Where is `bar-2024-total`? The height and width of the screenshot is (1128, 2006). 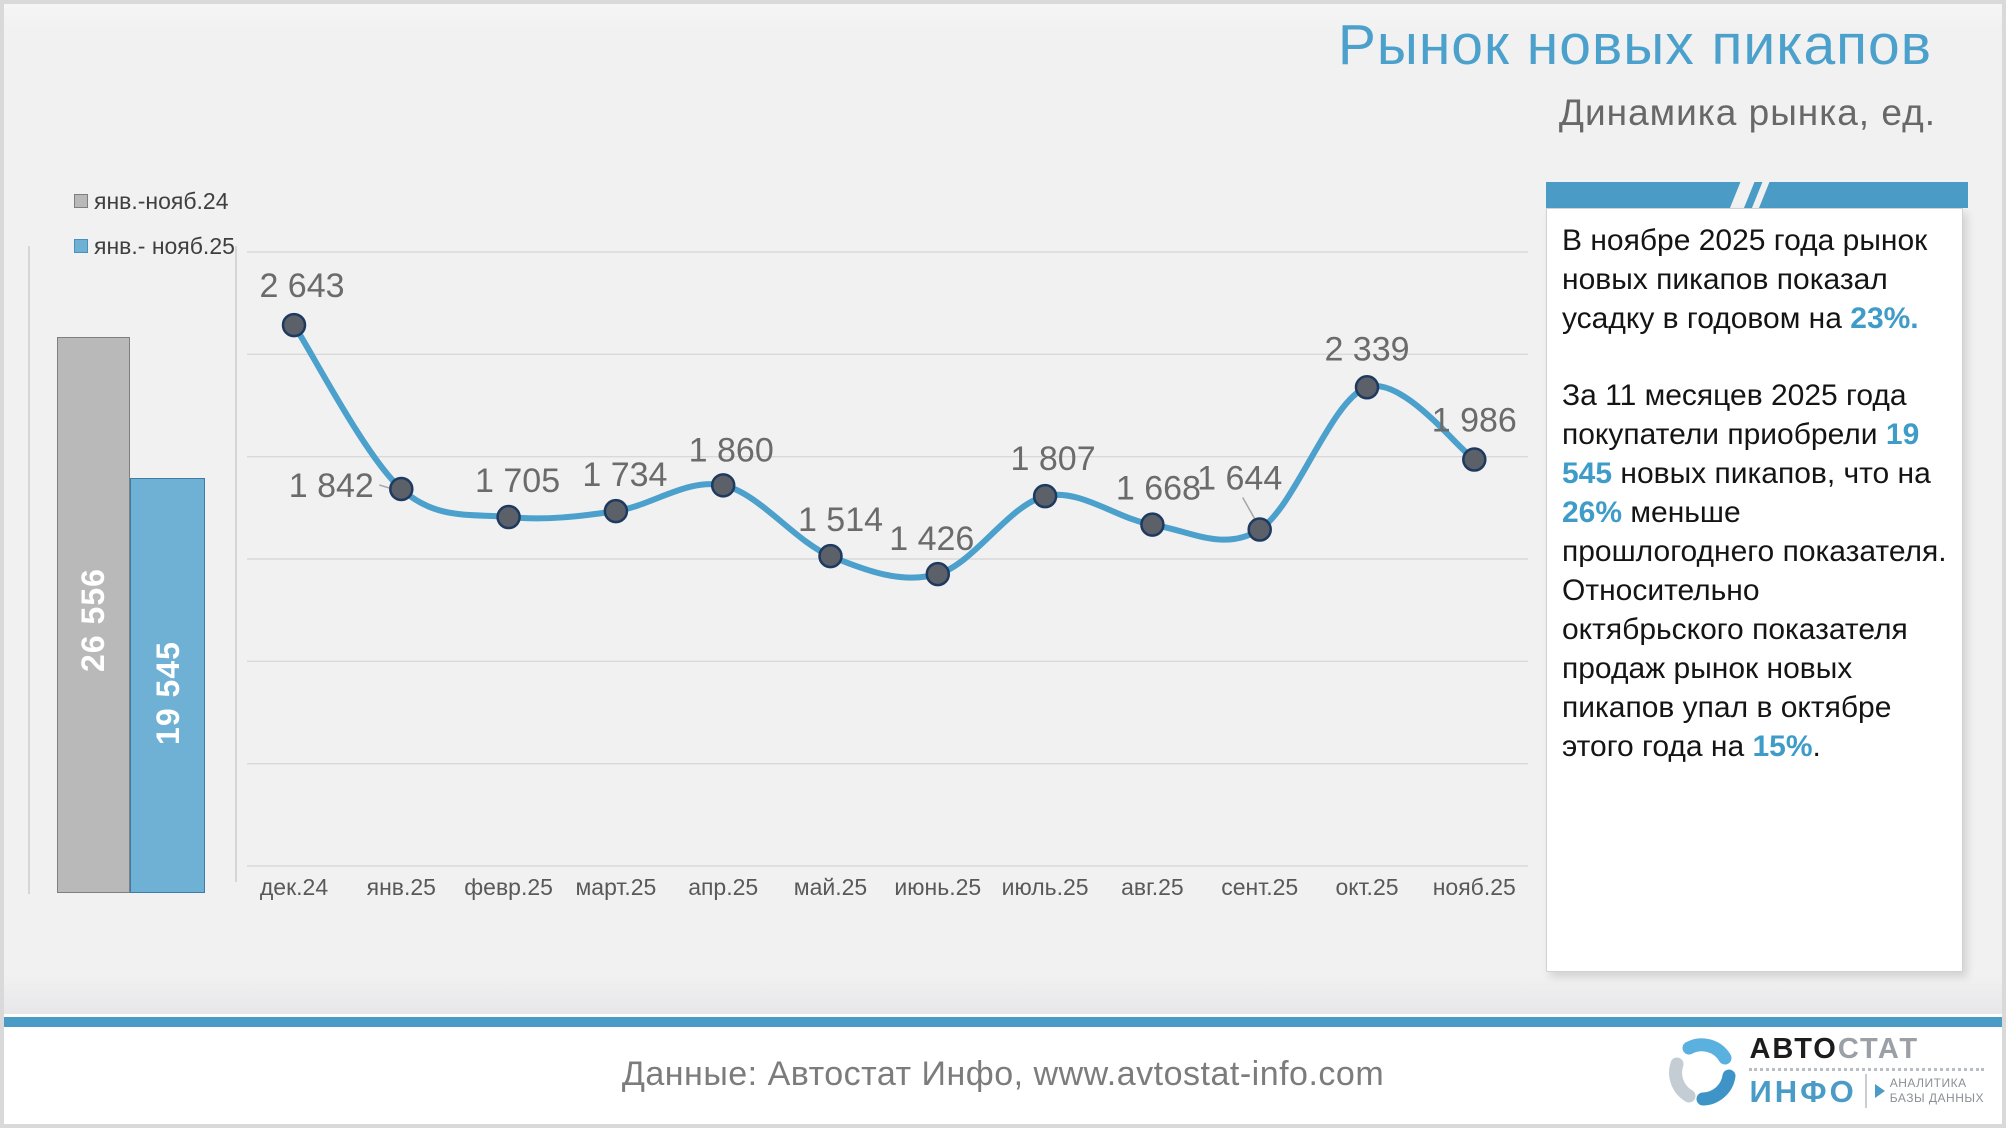
bar-2024-total is located at coordinates (93, 615).